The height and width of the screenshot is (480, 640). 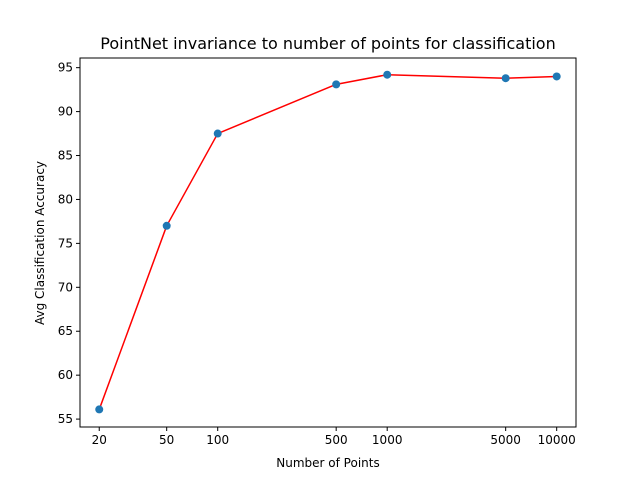 What do you see at coordinates (65, 243) in the screenshot?
I see `y-tick-label: 75` at bounding box center [65, 243].